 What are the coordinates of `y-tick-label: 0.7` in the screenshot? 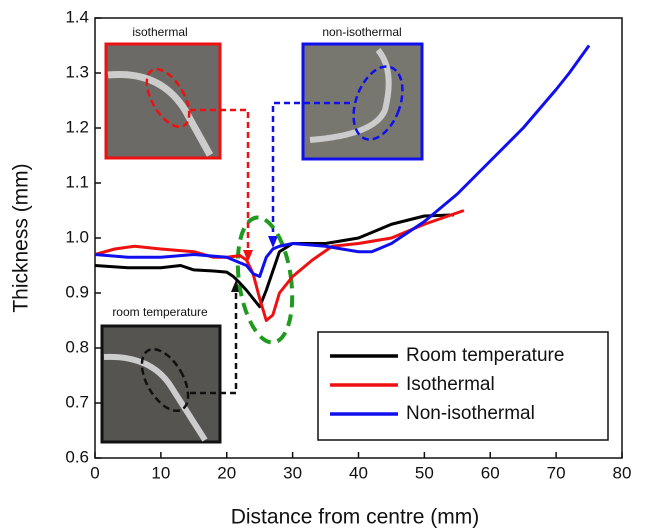 It's located at (77, 401).